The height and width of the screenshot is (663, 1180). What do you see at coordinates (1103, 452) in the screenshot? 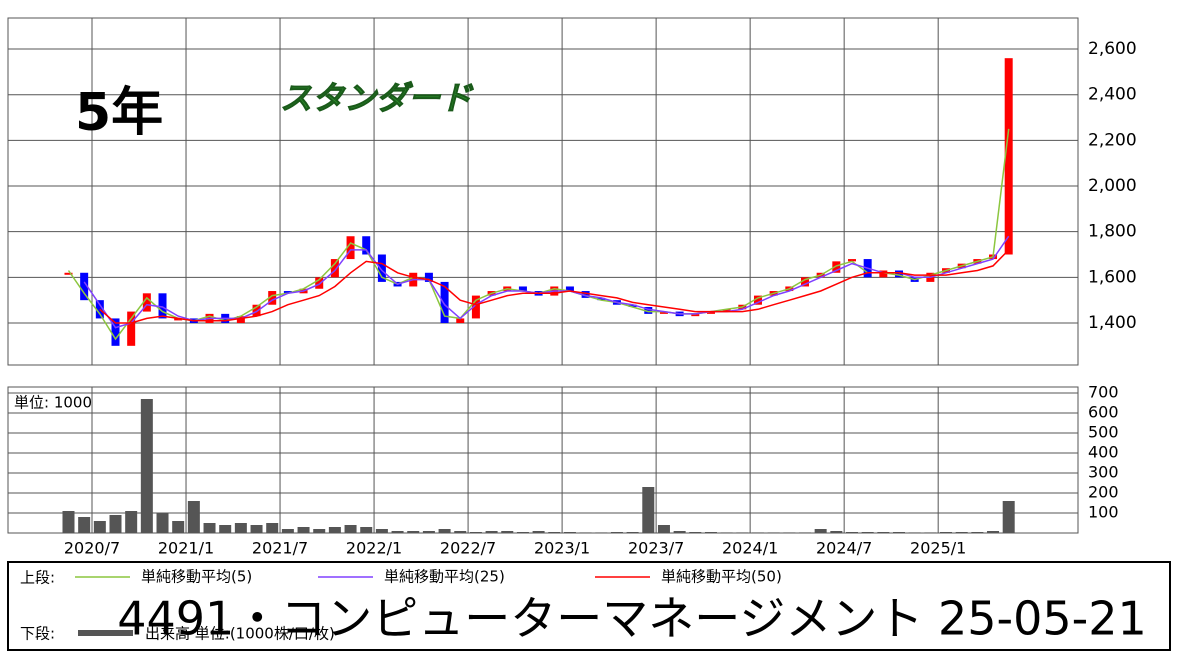
I see `y-tick-label: 400` at bounding box center [1103, 452].